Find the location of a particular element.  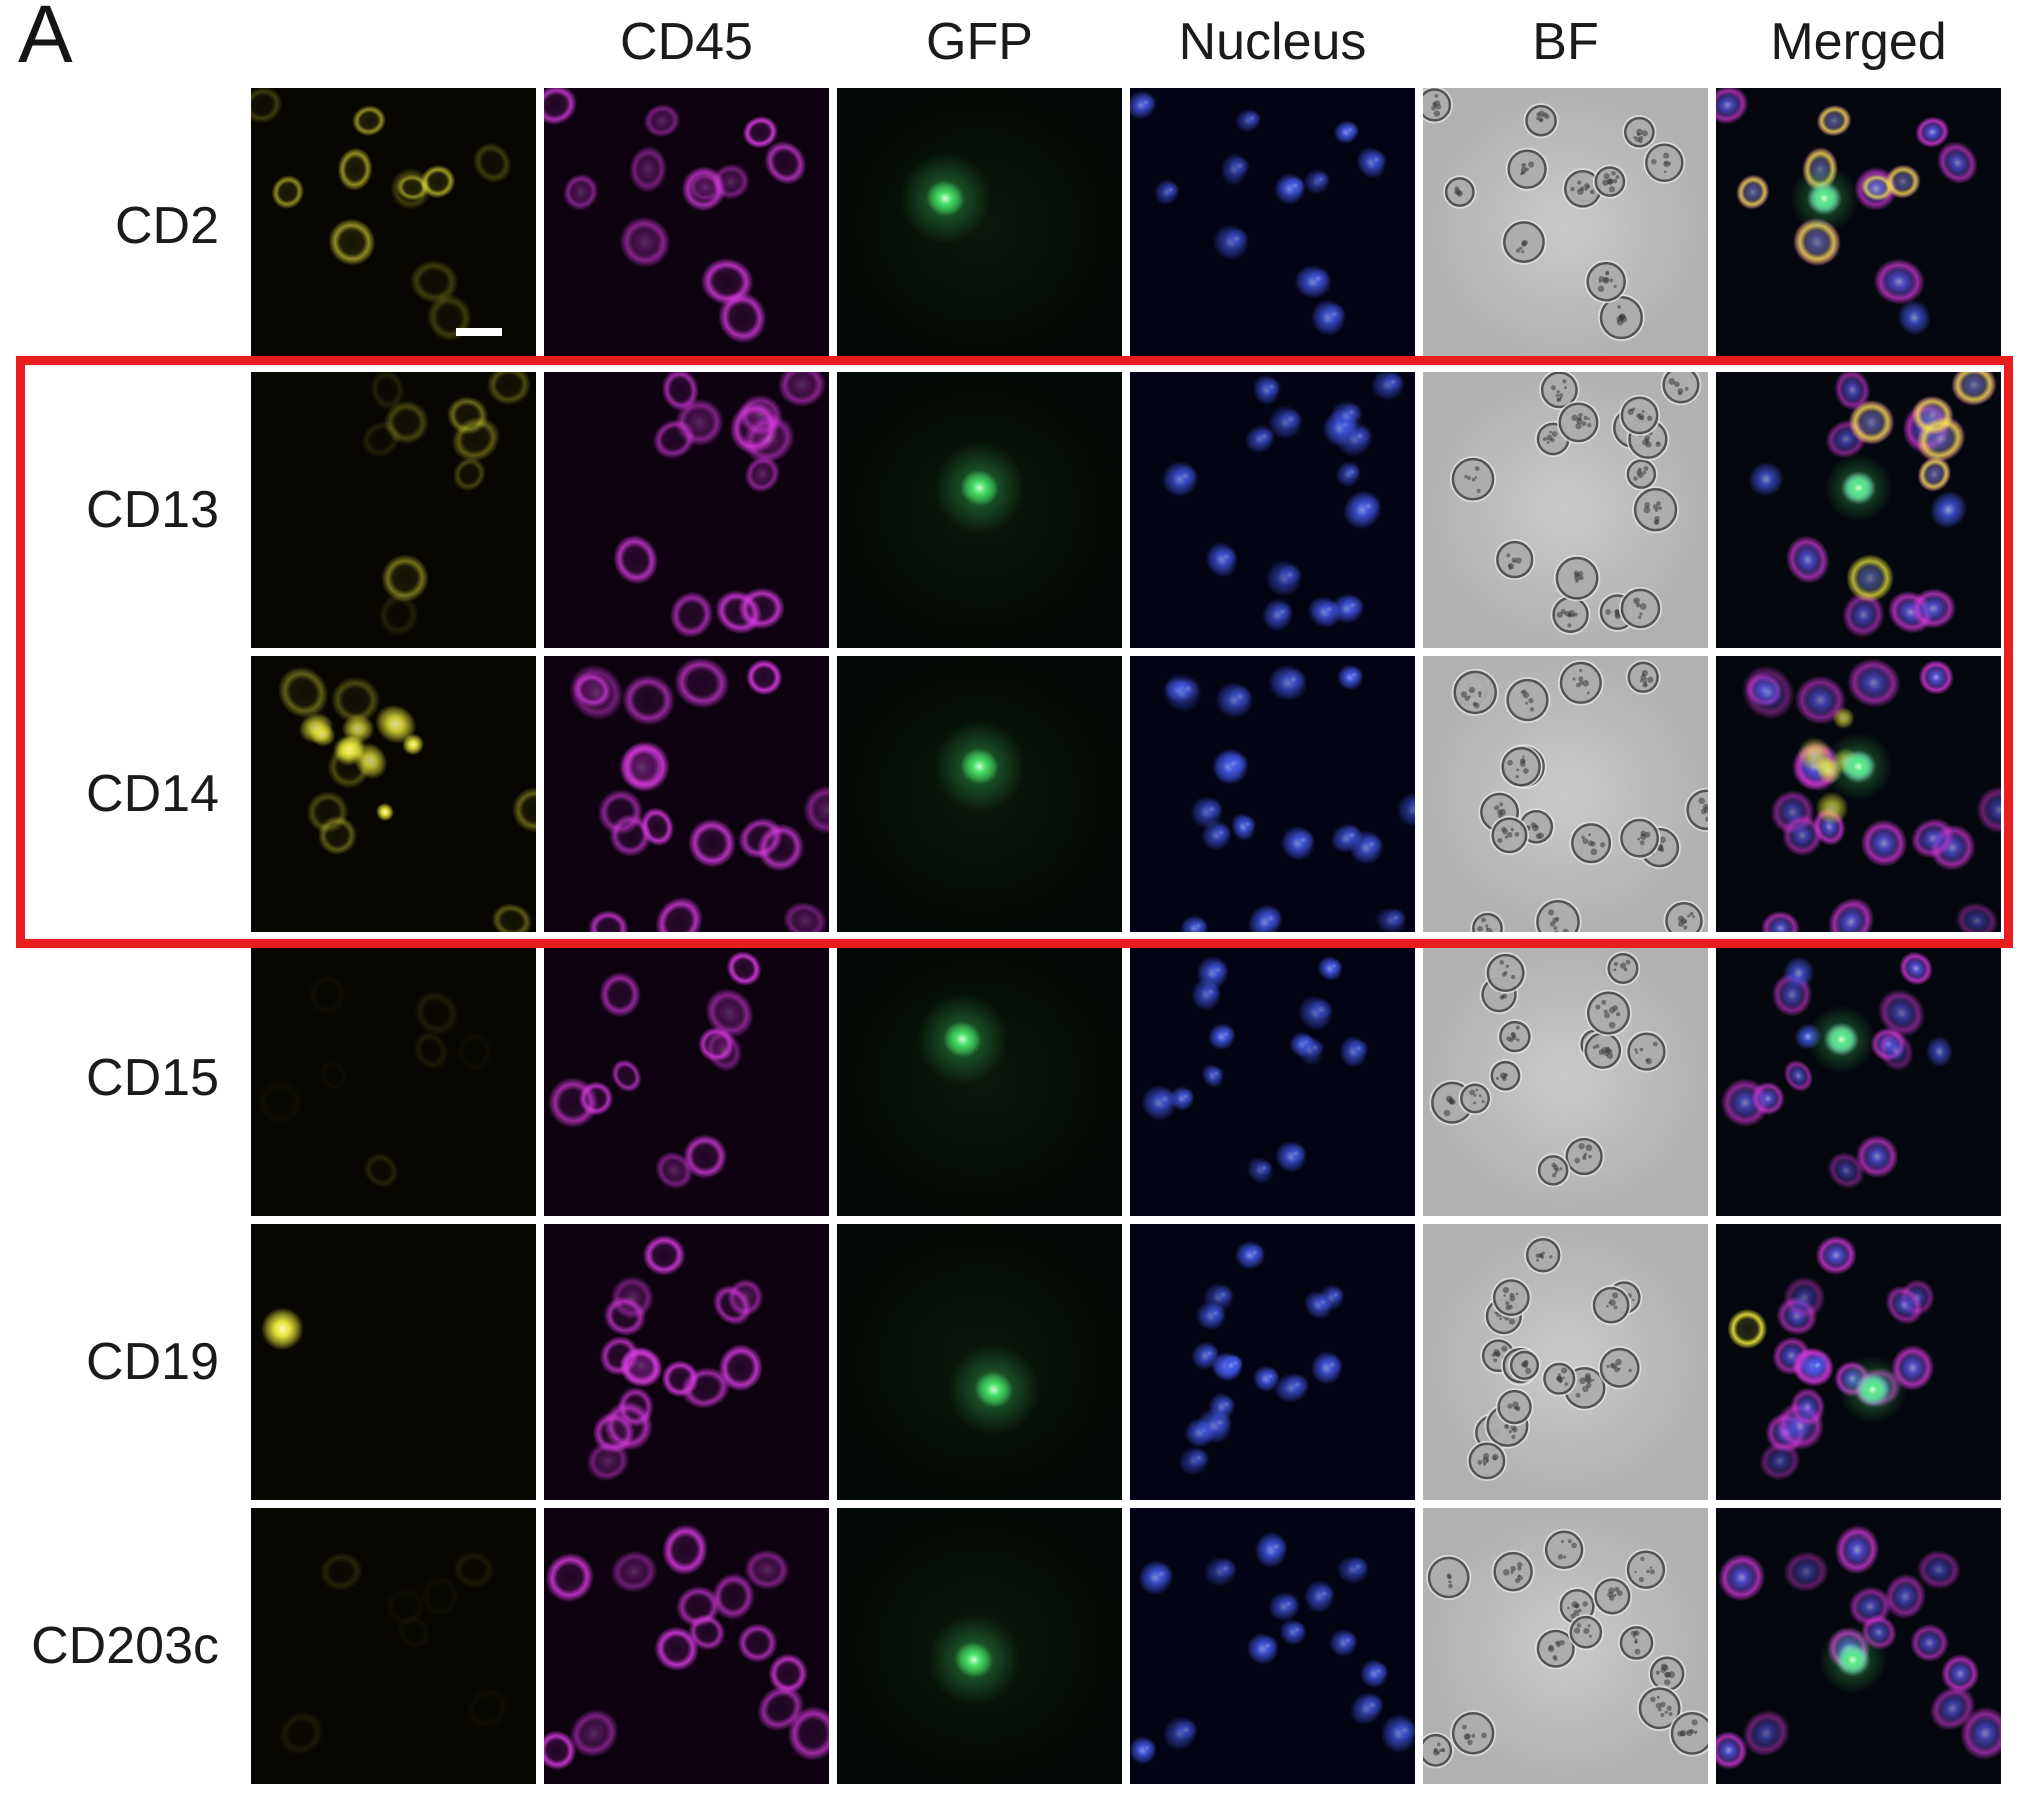

row-label-cd19: CD19 is located at coordinates (152, 1362).